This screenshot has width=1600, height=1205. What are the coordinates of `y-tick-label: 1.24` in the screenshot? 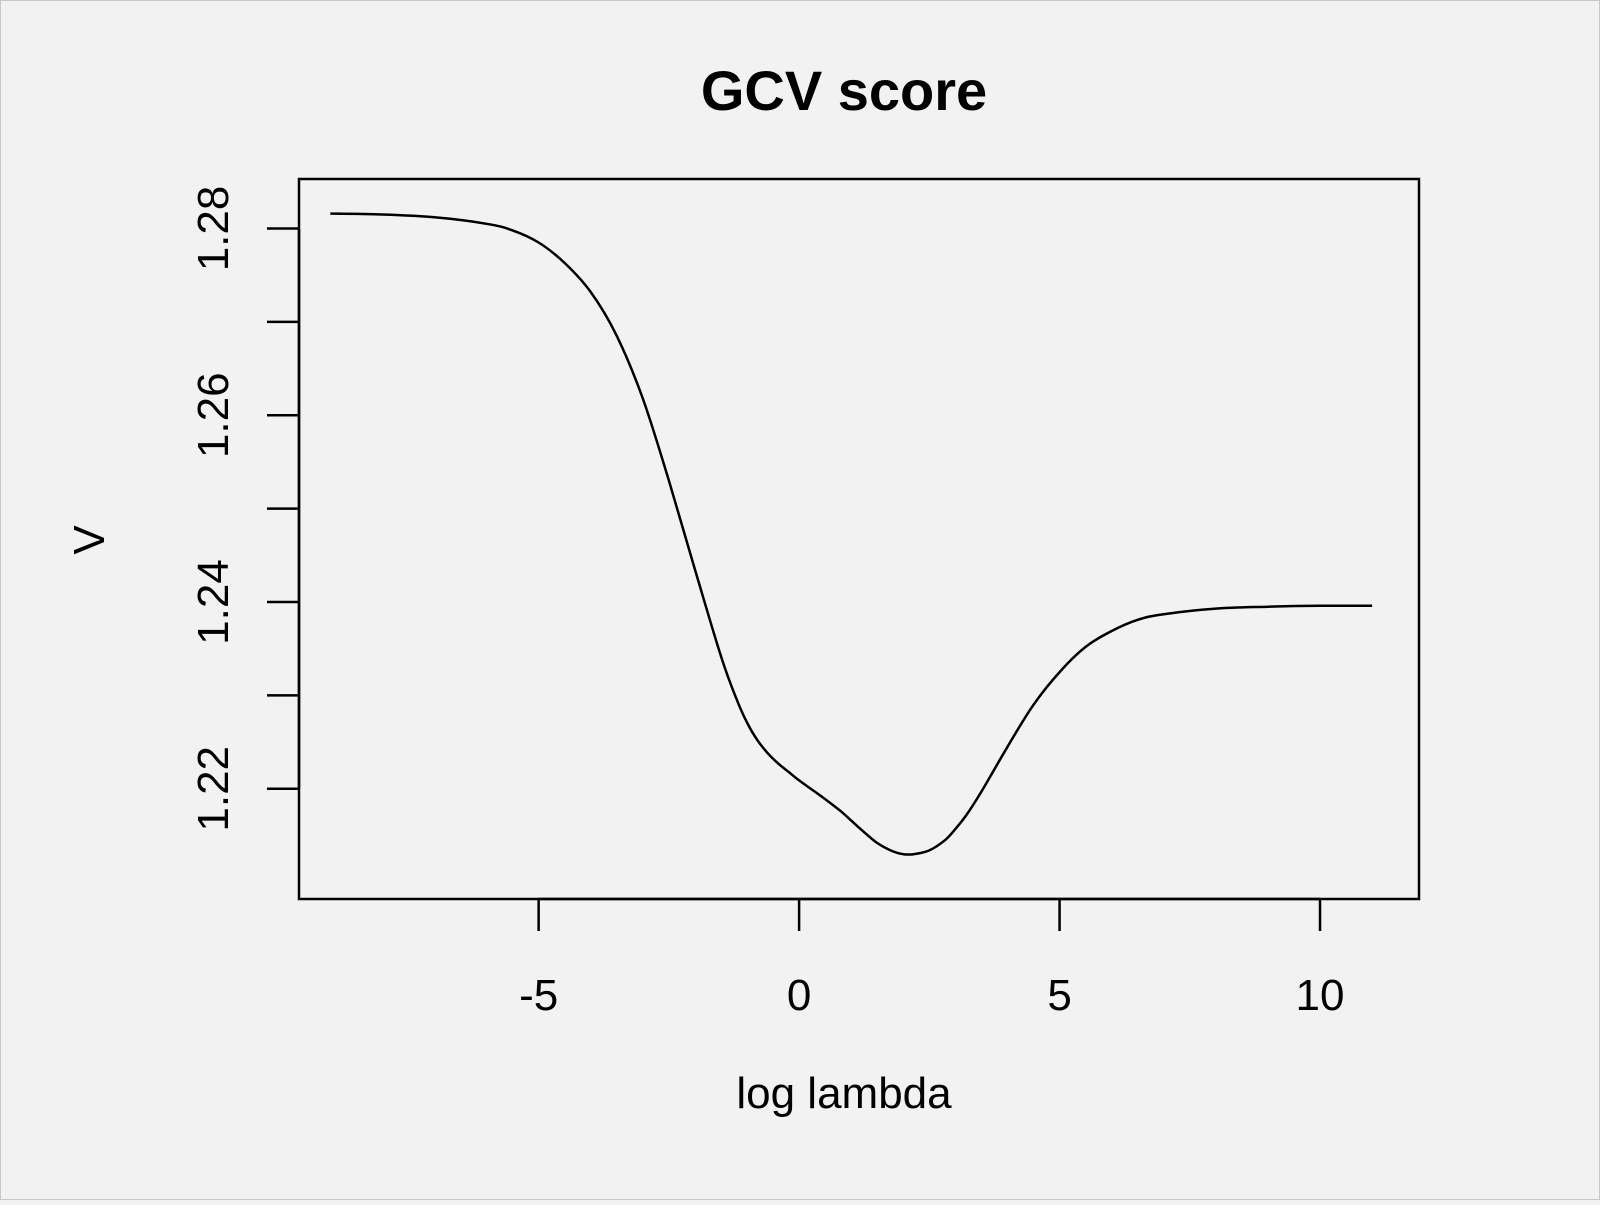 It's located at (213, 602).